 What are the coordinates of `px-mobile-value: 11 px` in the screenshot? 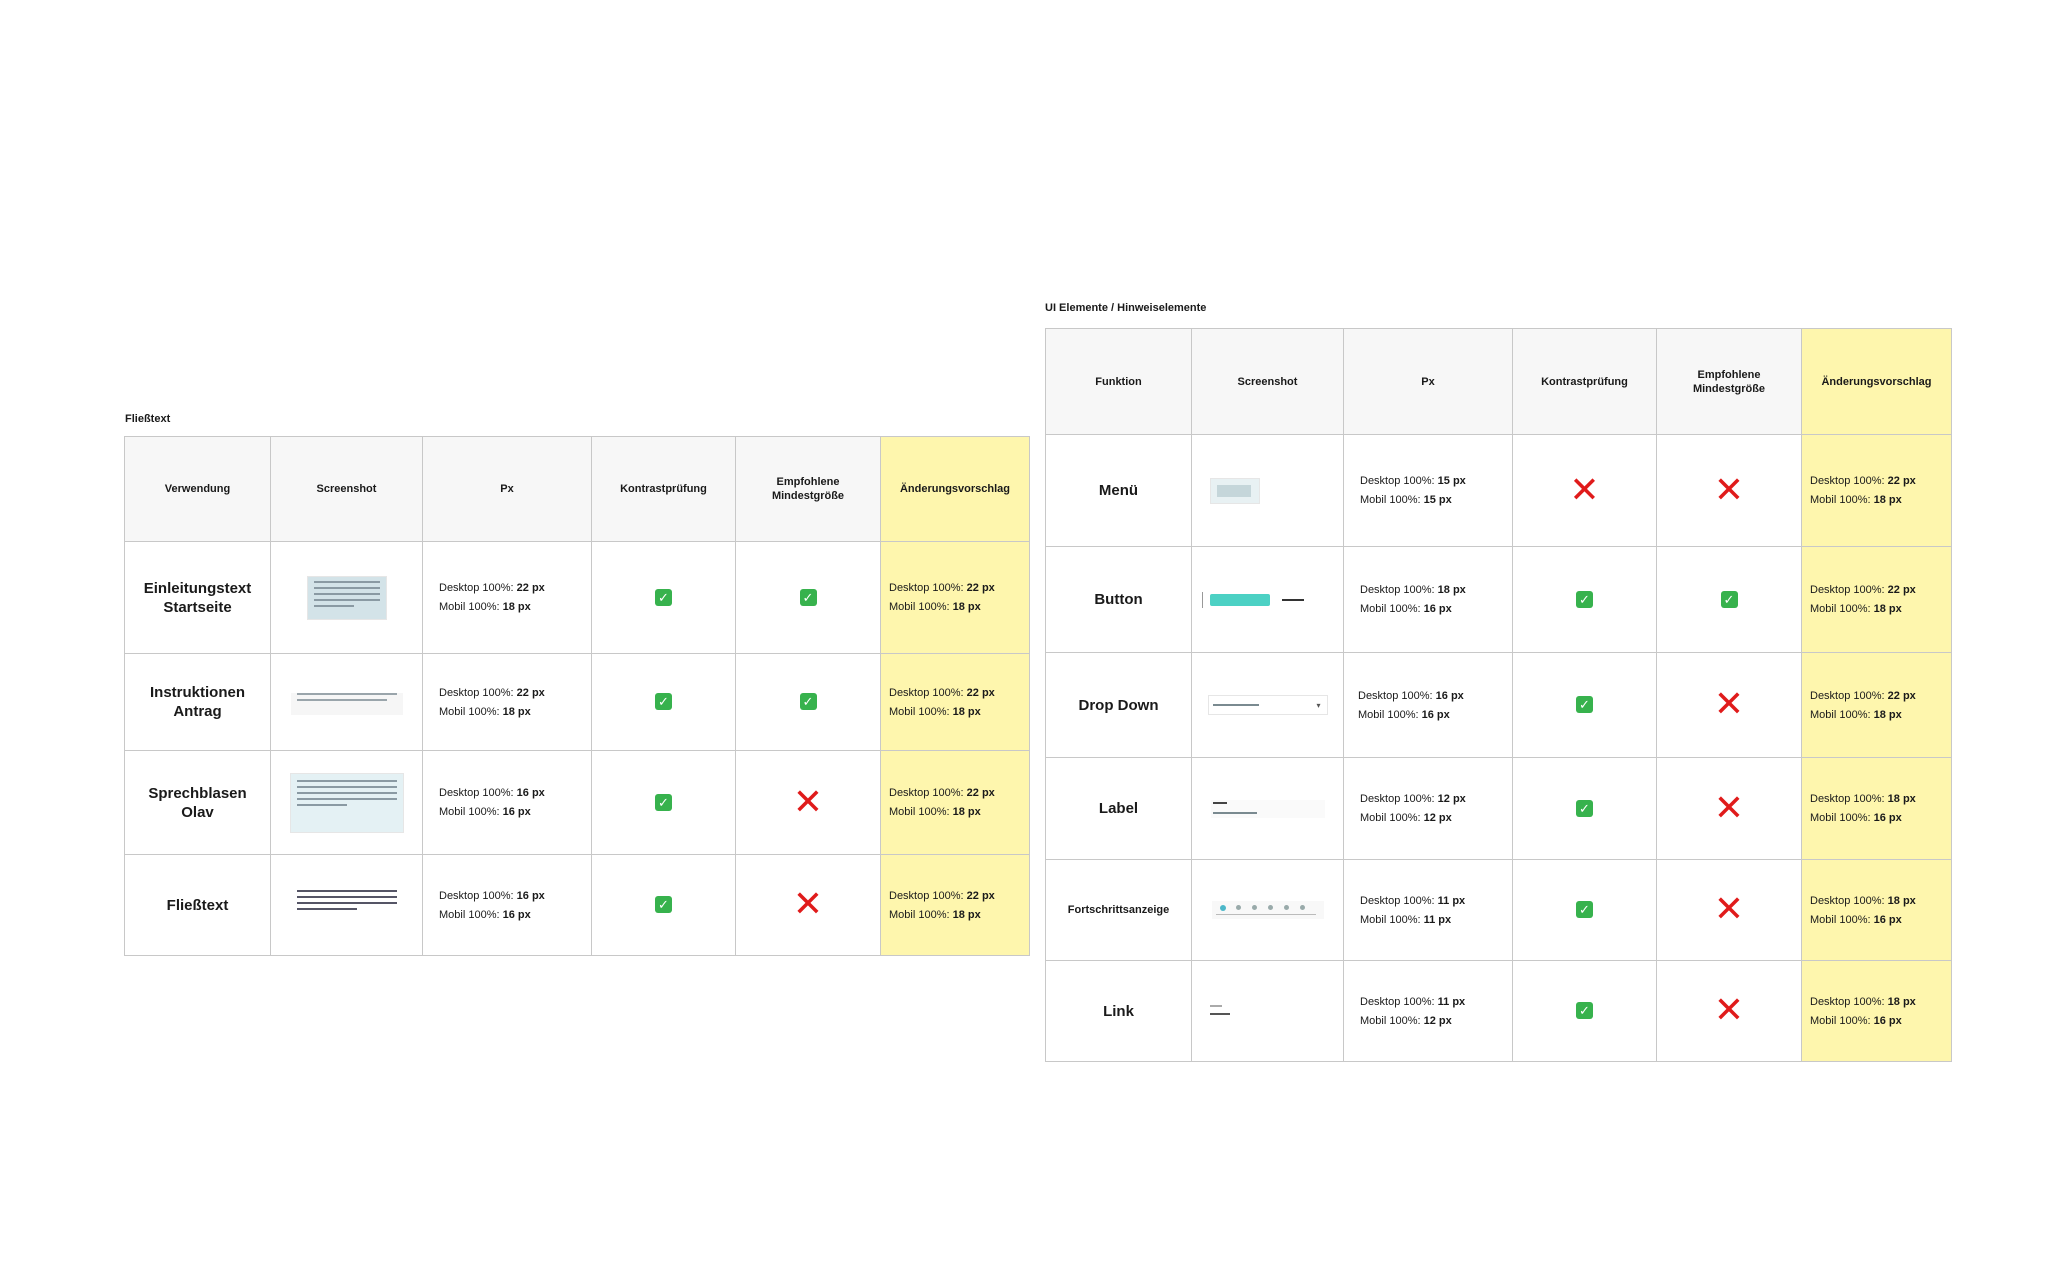 It's located at (1437, 919).